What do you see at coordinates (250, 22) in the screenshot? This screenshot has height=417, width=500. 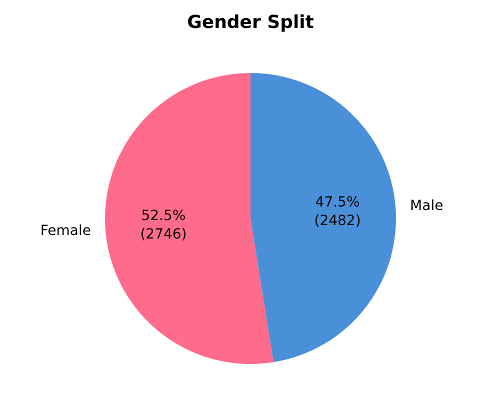 I see `chart-title: Gender Split` at bounding box center [250, 22].